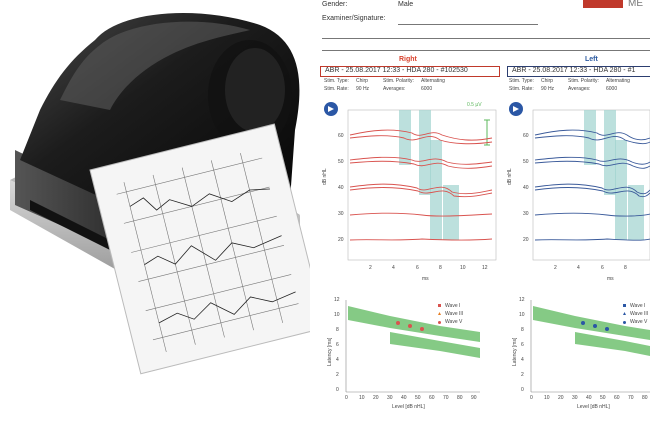 The width and height of the screenshot is (650, 421). What do you see at coordinates (531, 398) in the screenshot?
I see `x-tick: 0` at bounding box center [531, 398].